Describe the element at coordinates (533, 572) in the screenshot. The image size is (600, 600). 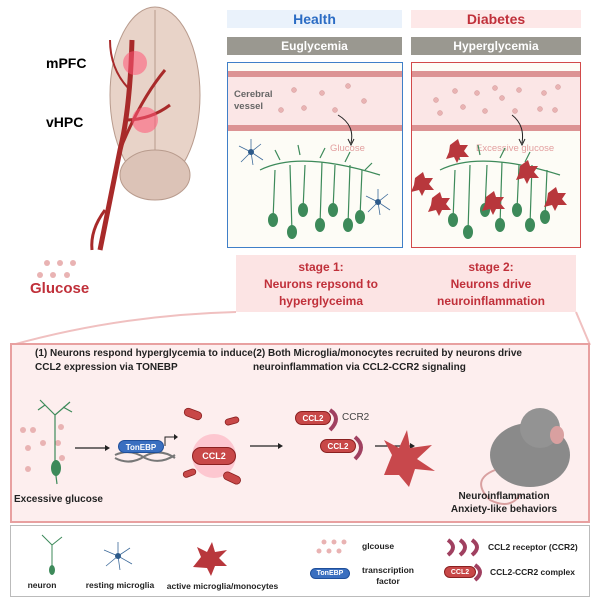
I see `legend-complex: CCL2-CCR2 complex` at that location.